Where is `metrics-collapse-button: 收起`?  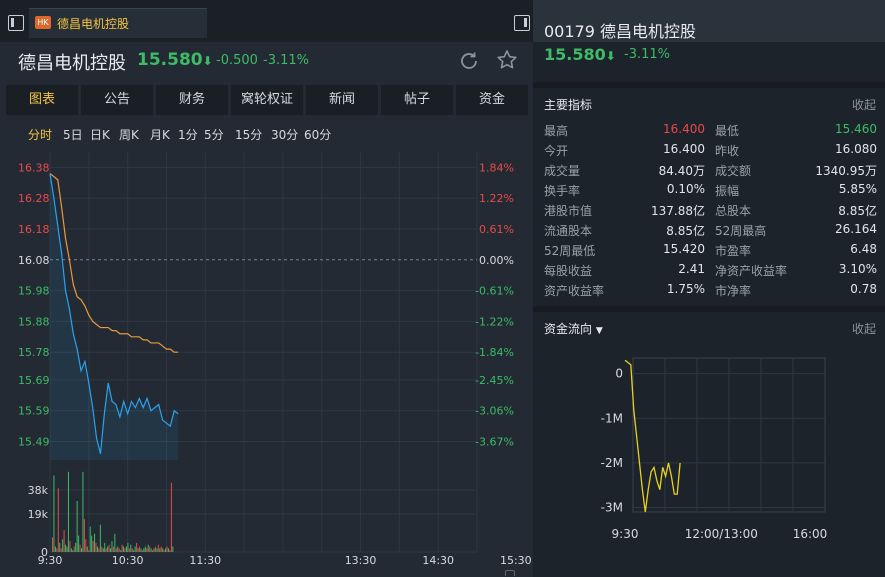 metrics-collapse-button: 收起 is located at coordinates (863, 105).